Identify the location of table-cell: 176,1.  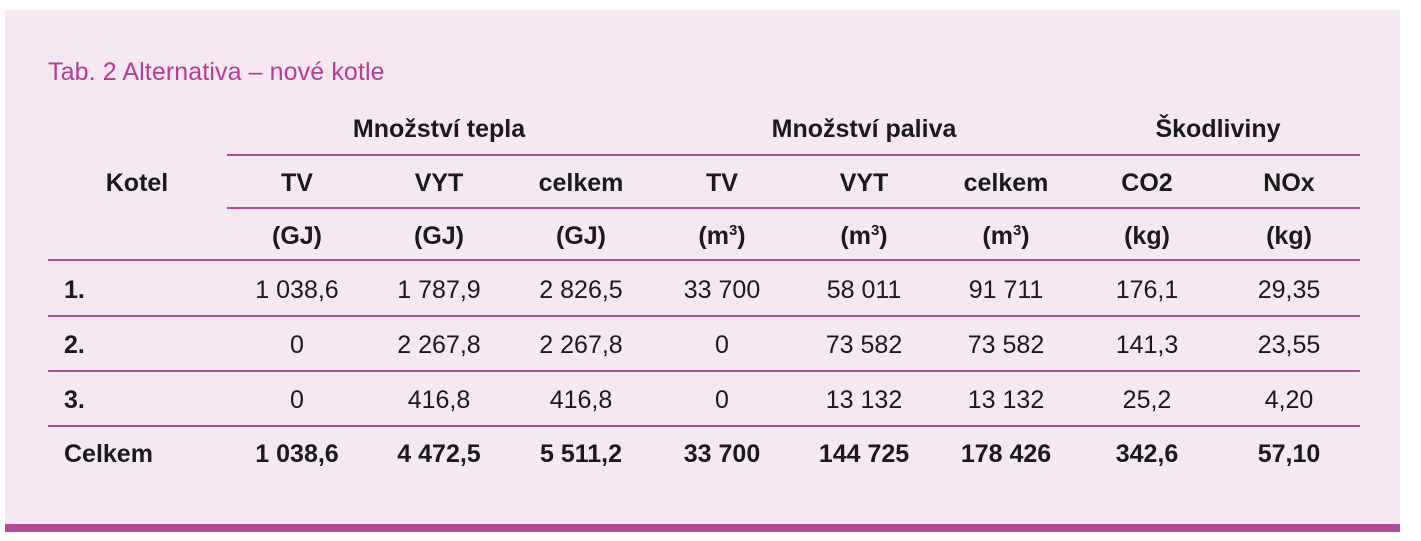
(1147, 290).